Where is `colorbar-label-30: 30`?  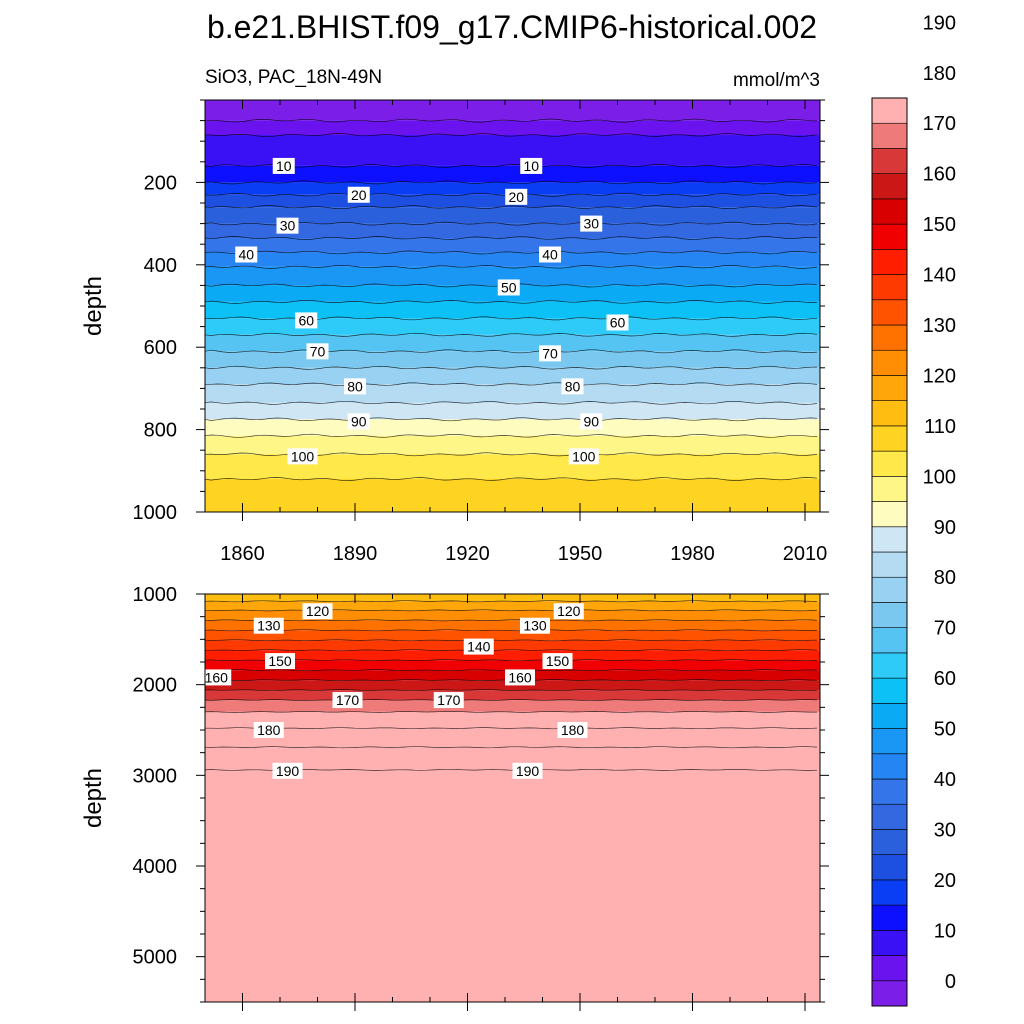 colorbar-label-30: 30 is located at coordinates (945, 830).